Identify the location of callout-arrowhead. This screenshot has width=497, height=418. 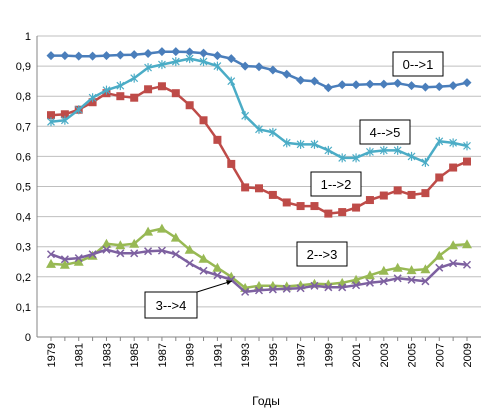
(229, 283).